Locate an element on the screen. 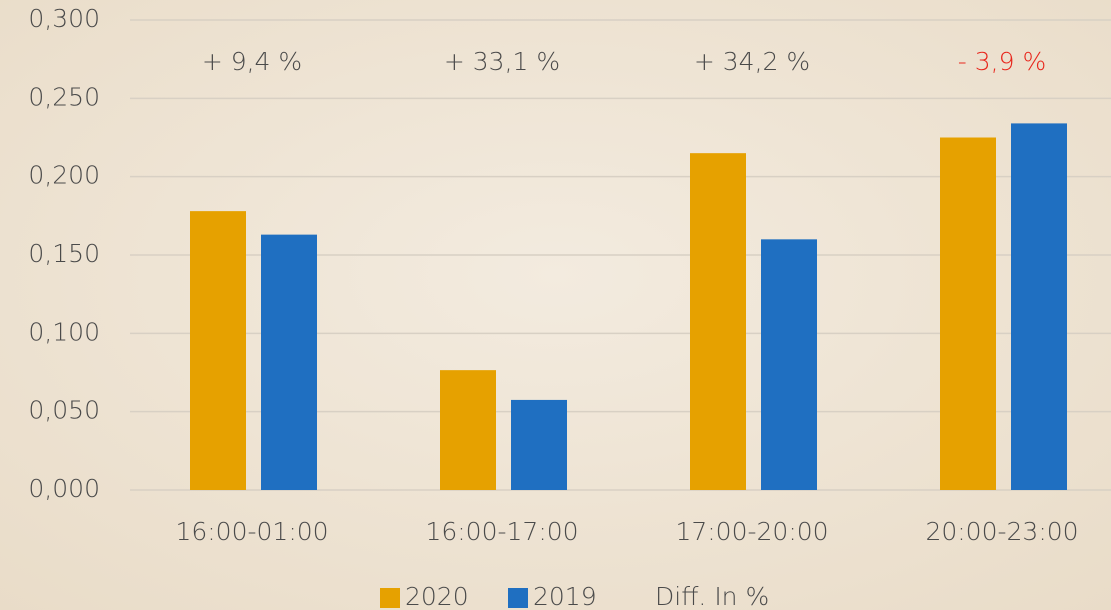 The width and height of the screenshot is (1111, 610). y-tick-label: 0,150 is located at coordinates (64, 253).